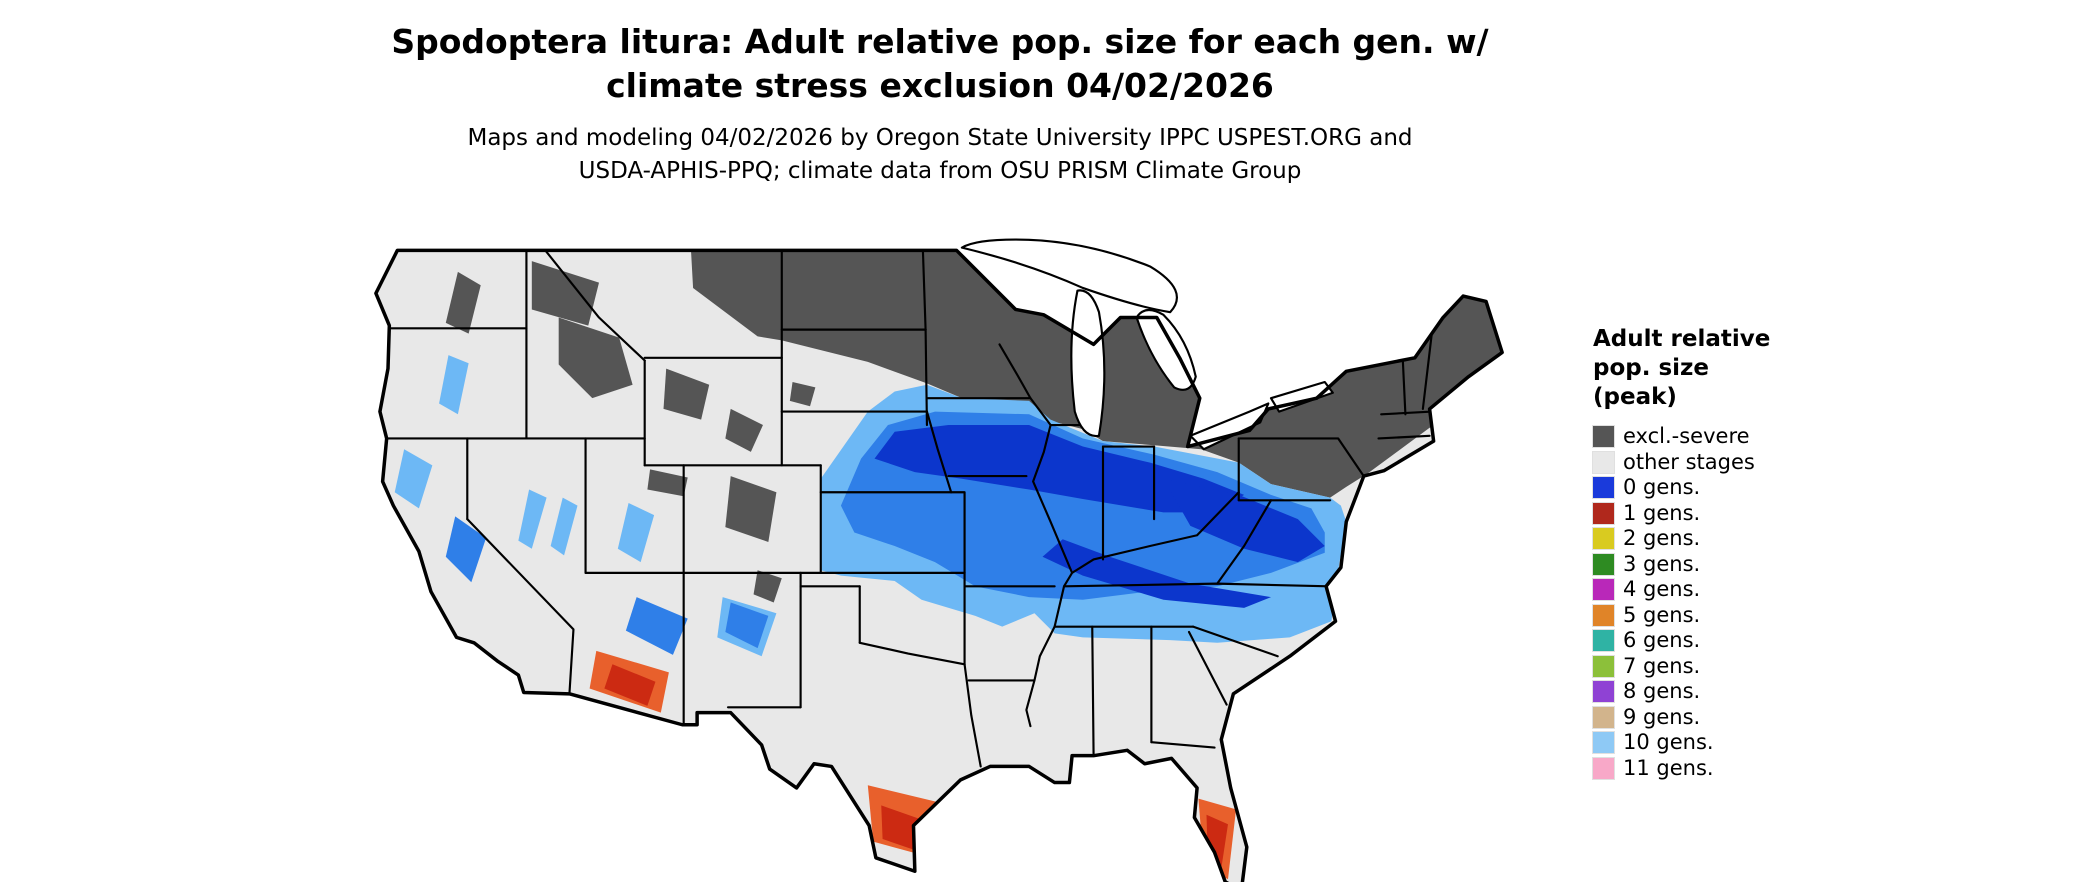 The image size is (2100, 892). Describe the element at coordinates (1662, 538) in the screenshot. I see `legend-label: 2 gens.` at that location.